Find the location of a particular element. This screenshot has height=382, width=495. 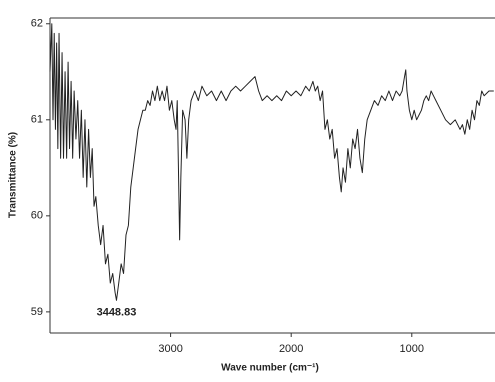

x-tick-label: 2000 is located at coordinates (291, 349).